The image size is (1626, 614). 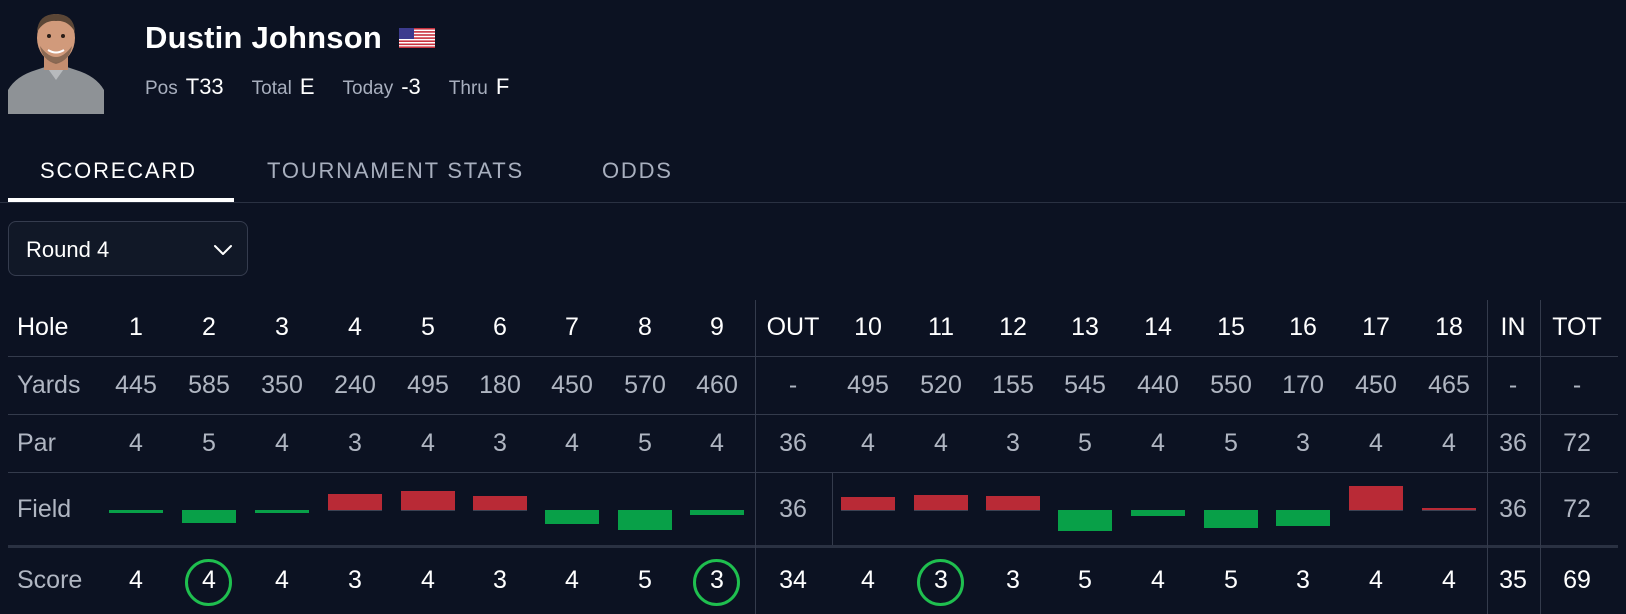 I want to click on active-tab-indicator, so click(x=121, y=200).